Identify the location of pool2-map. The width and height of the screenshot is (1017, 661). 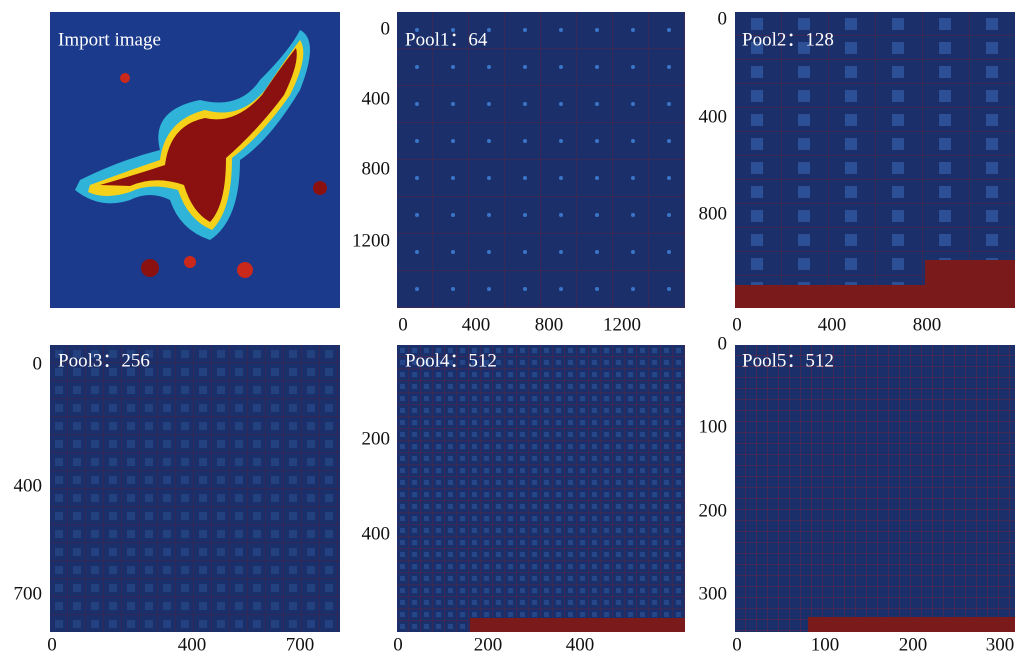
(875, 160).